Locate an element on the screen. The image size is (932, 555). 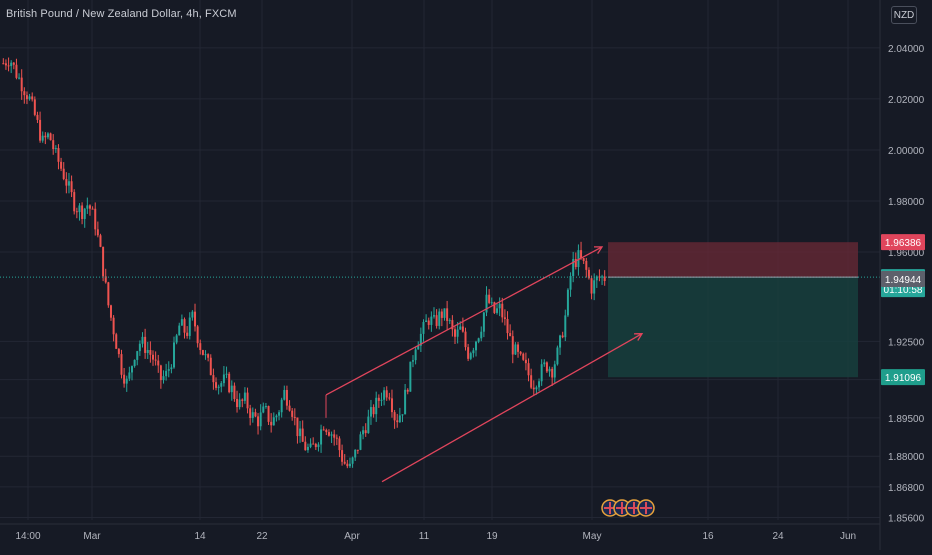
price-label-target is located at coordinates (903, 377).